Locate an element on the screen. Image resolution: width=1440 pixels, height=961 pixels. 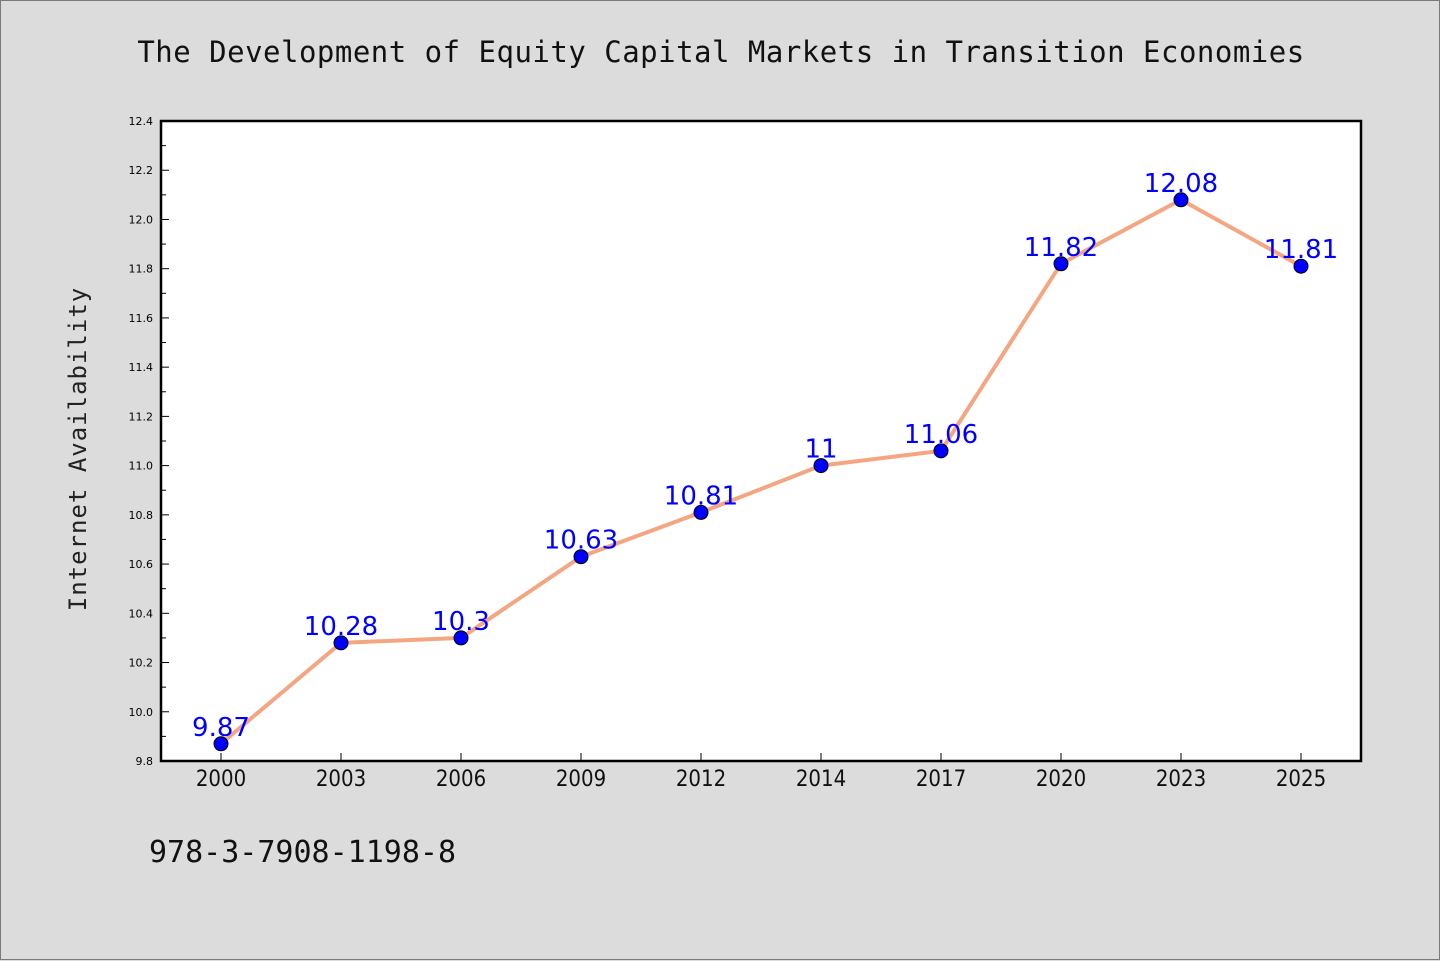
x-tick-label: 2025 is located at coordinates (1301, 779).